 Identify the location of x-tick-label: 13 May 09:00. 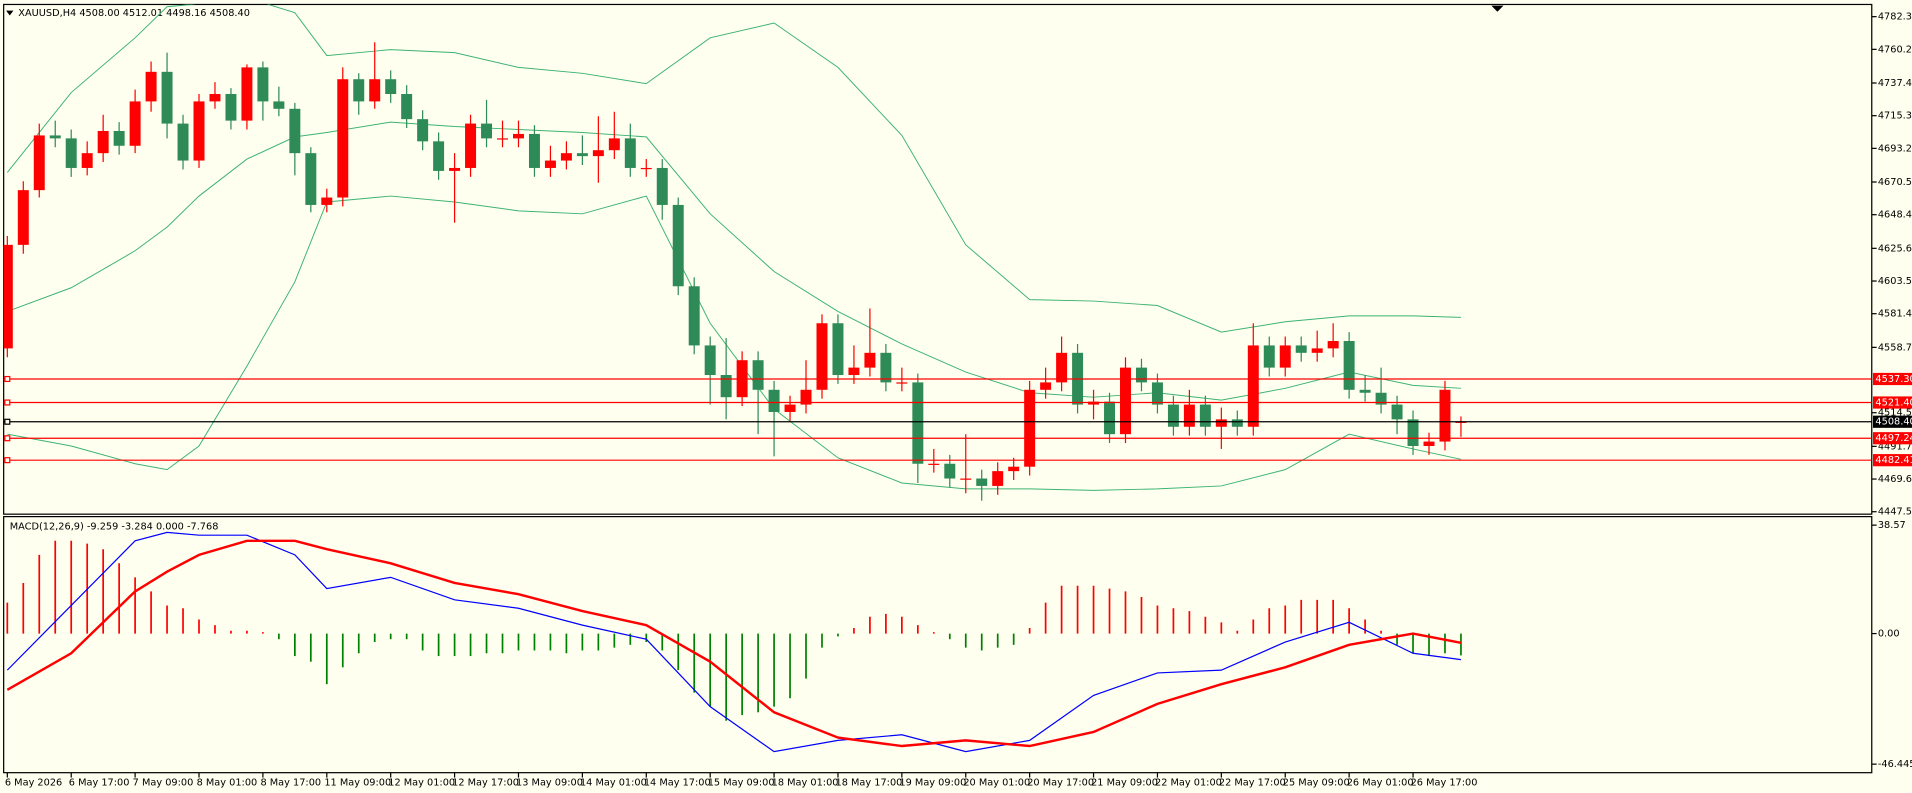
(549, 782).